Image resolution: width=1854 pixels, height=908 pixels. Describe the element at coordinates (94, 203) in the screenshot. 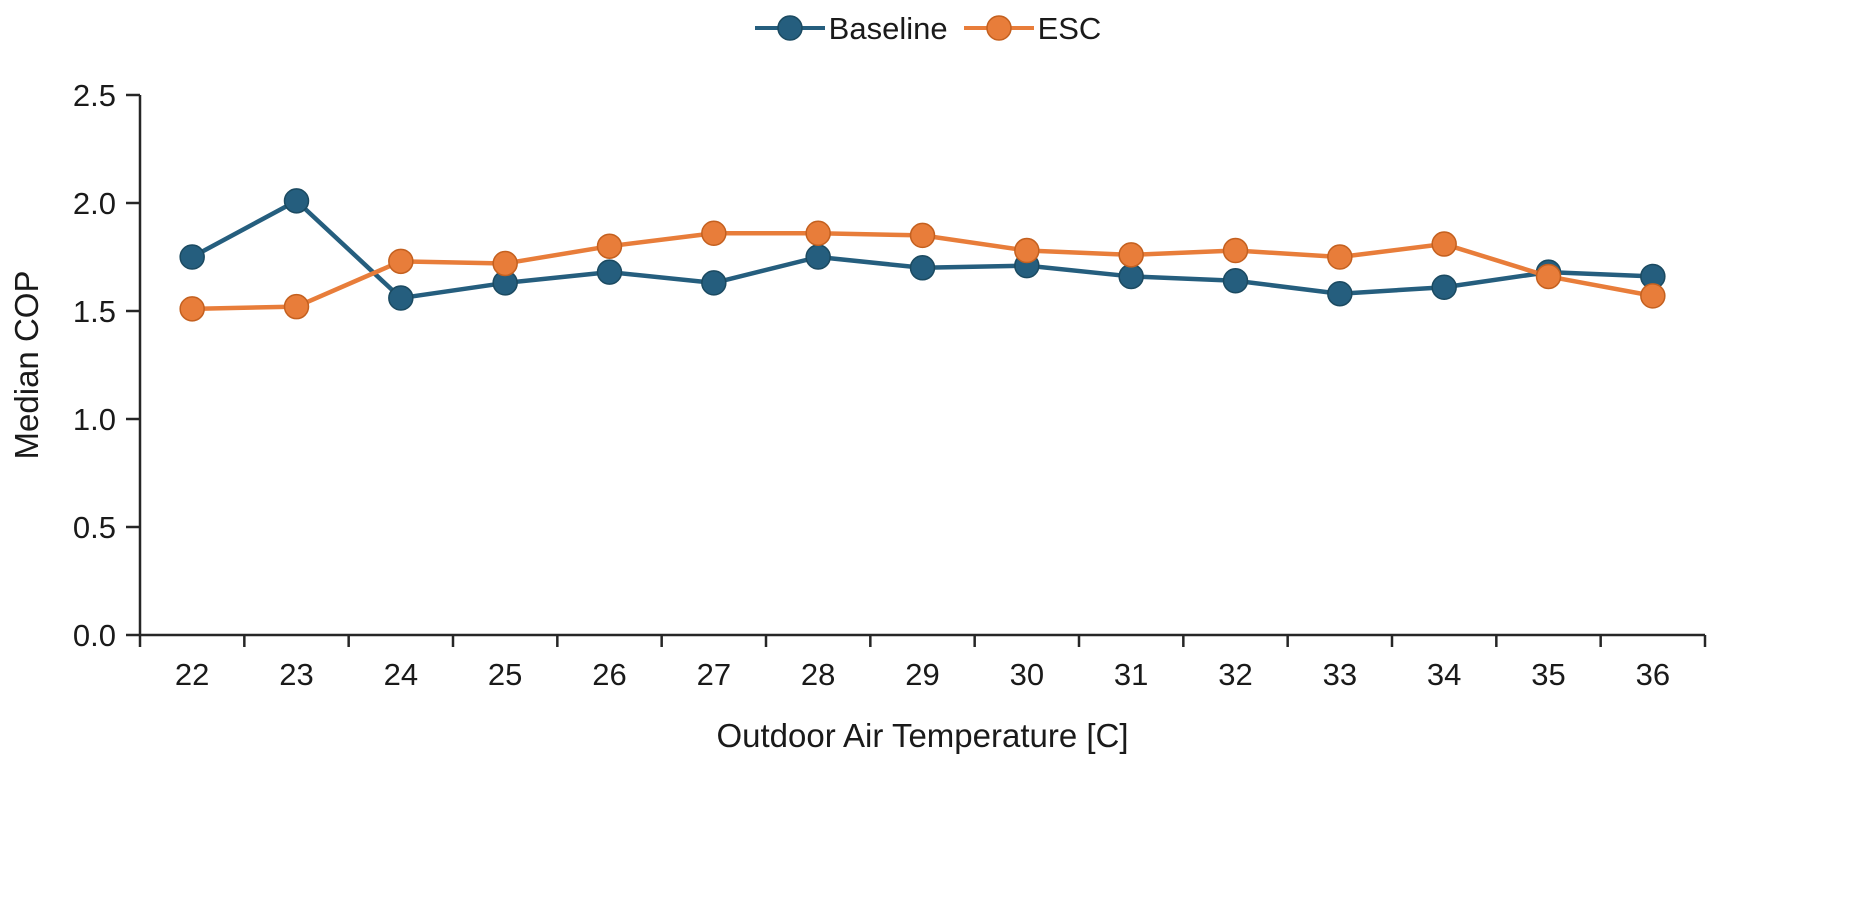

I see `y-tick-label: 2.0` at that location.